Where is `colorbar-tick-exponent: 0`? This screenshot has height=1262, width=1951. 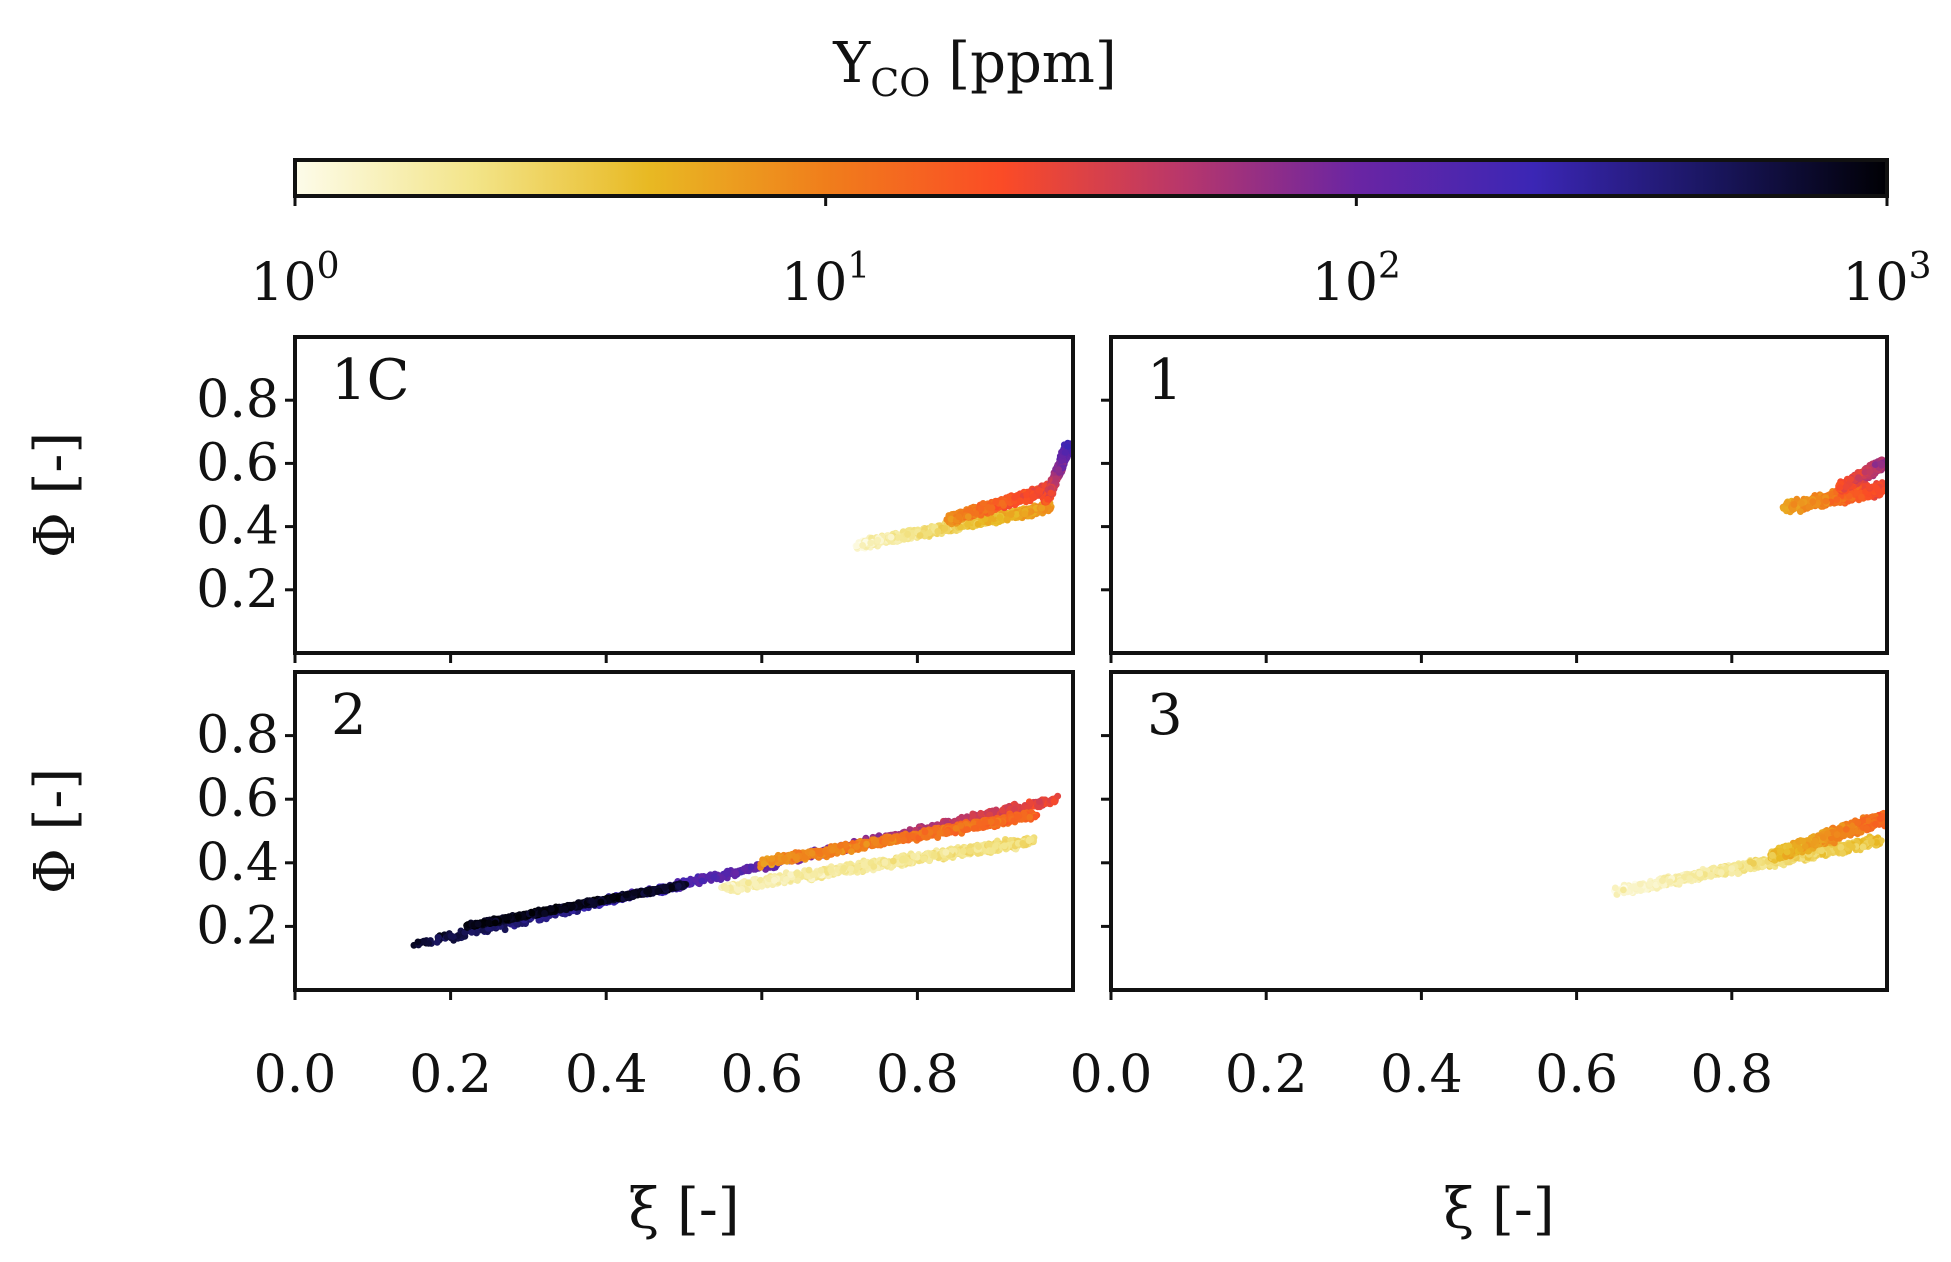 colorbar-tick-exponent: 0 is located at coordinates (328, 266).